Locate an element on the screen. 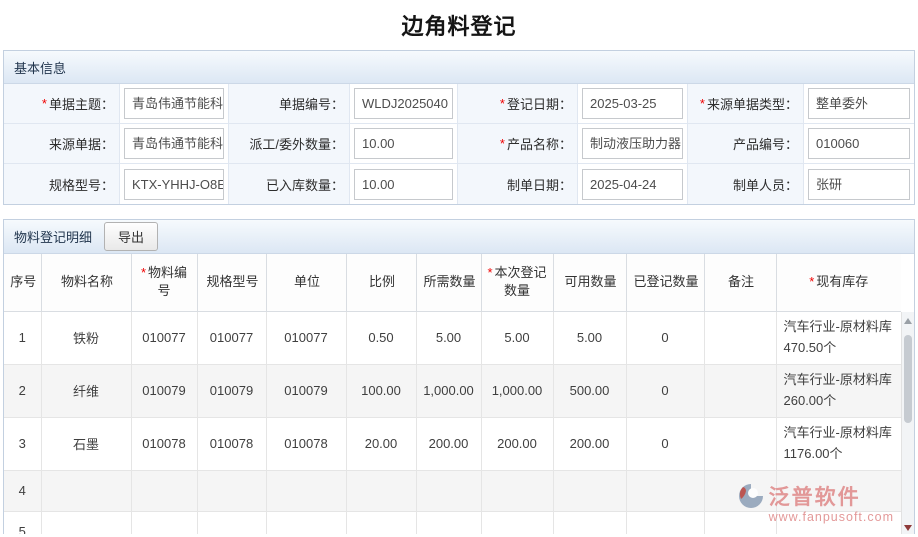 The width and height of the screenshot is (918, 537). stock-cell is located at coordinates (838, 522).